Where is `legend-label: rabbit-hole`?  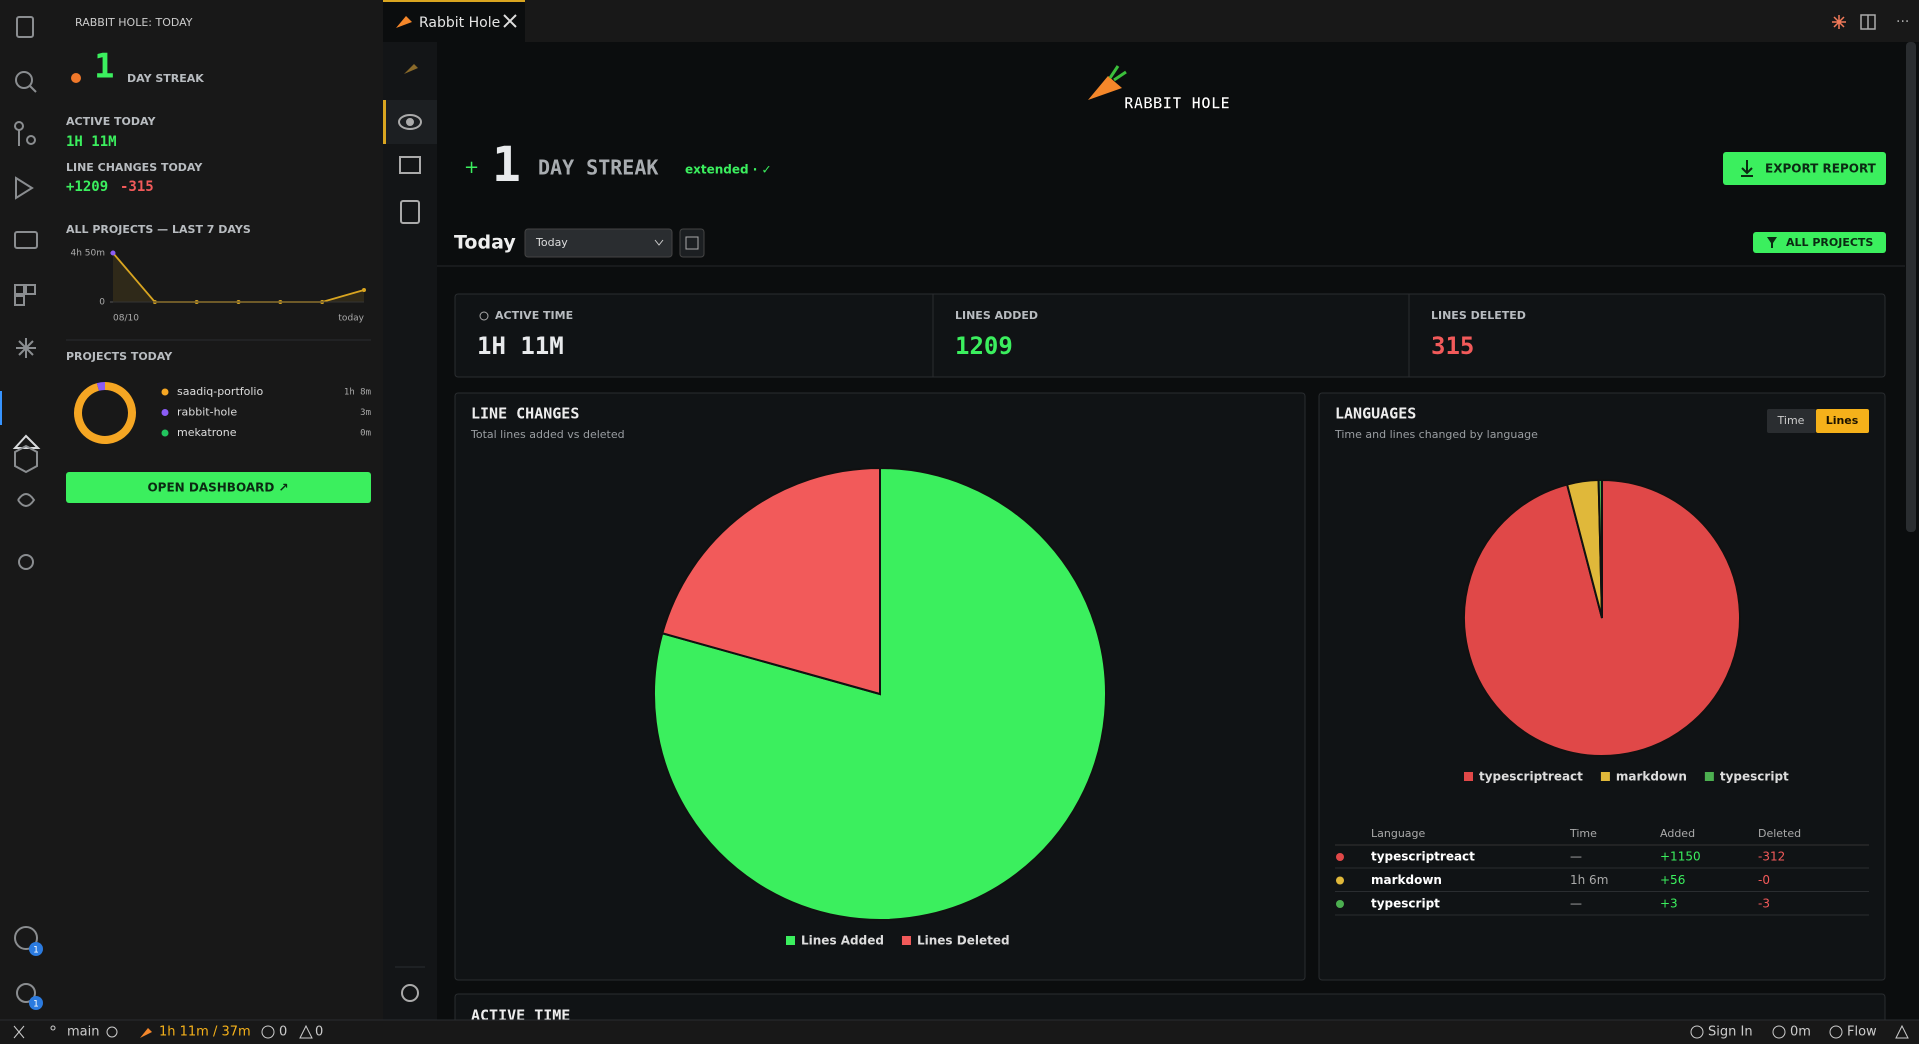
legend-label: rabbit-hole is located at coordinates (207, 412).